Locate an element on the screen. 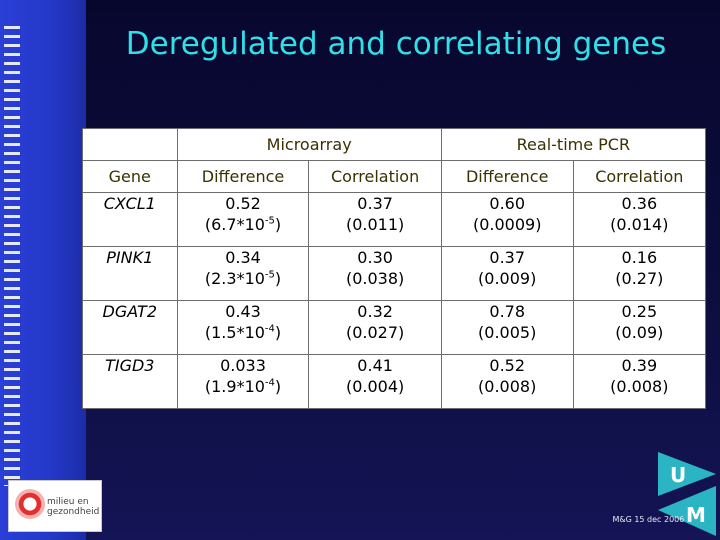  pcr-correlation-pvalue: (0.27) is located at coordinates (639, 278).